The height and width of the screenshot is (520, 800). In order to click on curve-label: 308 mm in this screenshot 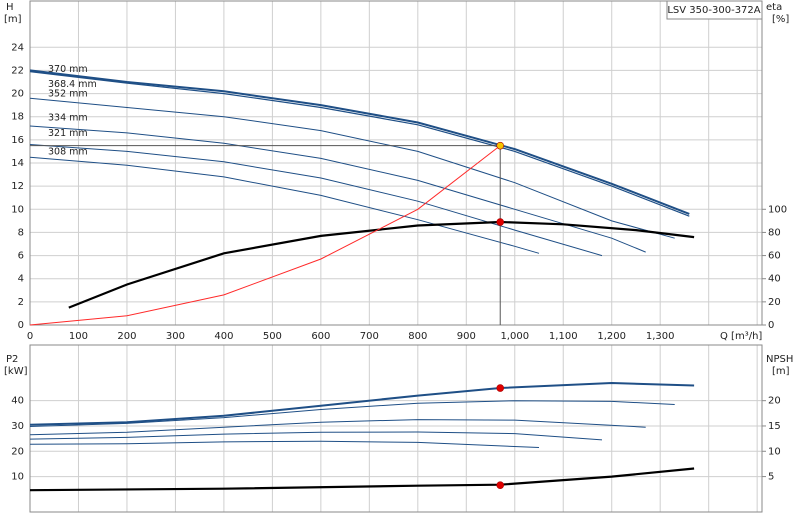, I will do `click(68, 152)`.